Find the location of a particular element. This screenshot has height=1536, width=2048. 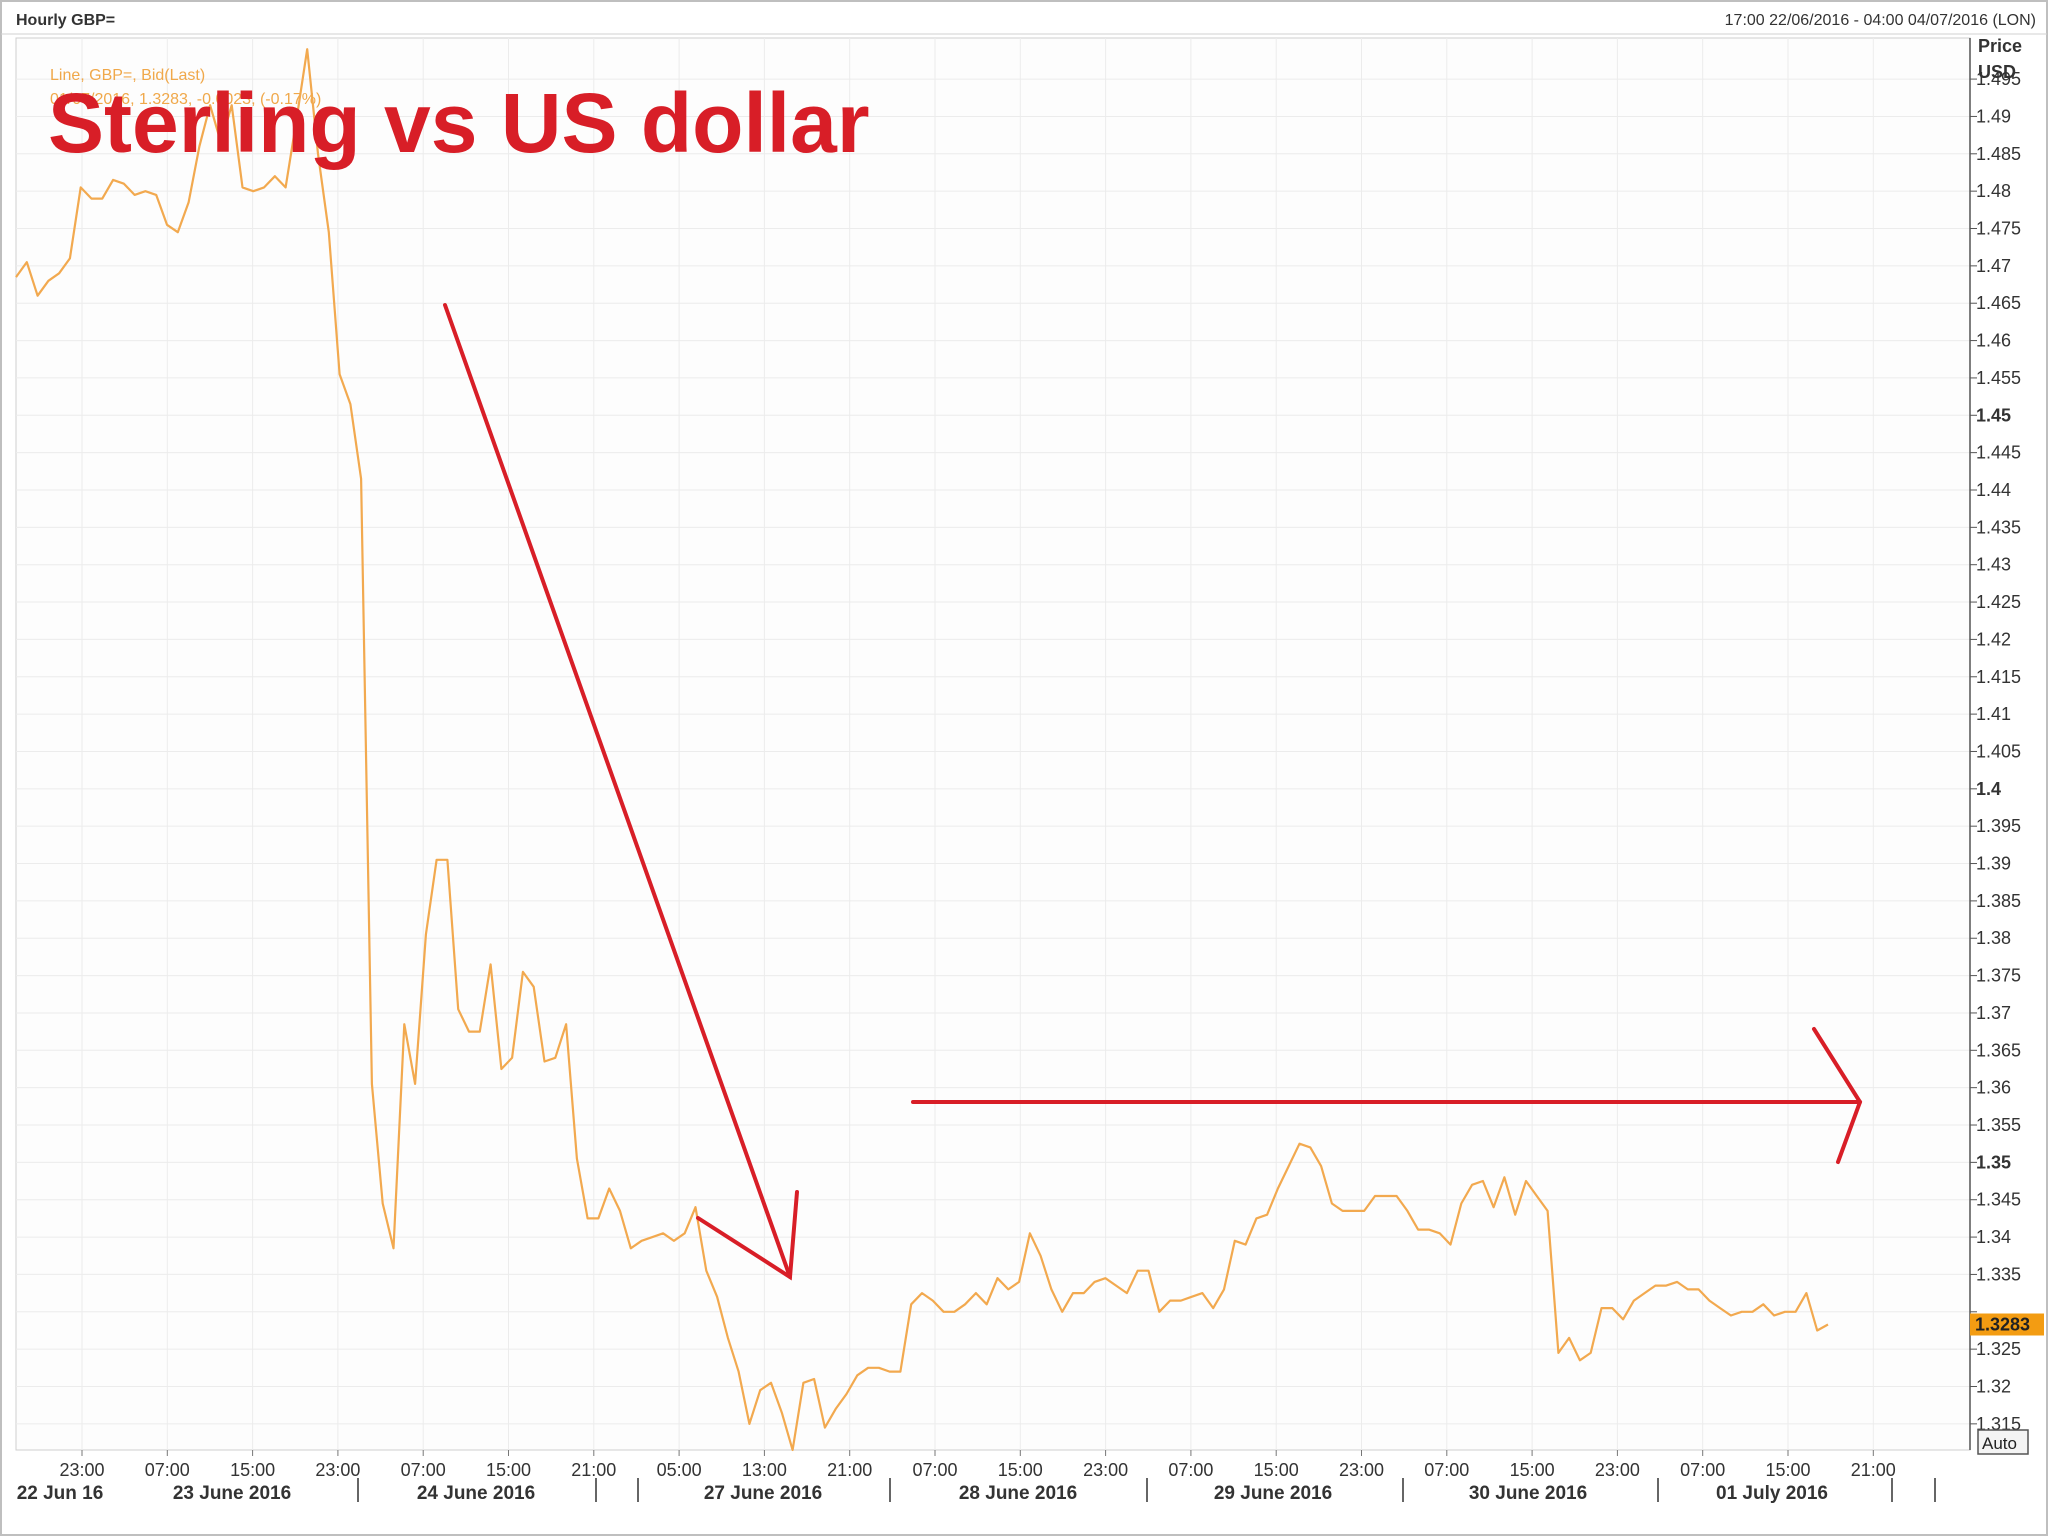

x-tick-label: 13:00 is located at coordinates (764, 1470).